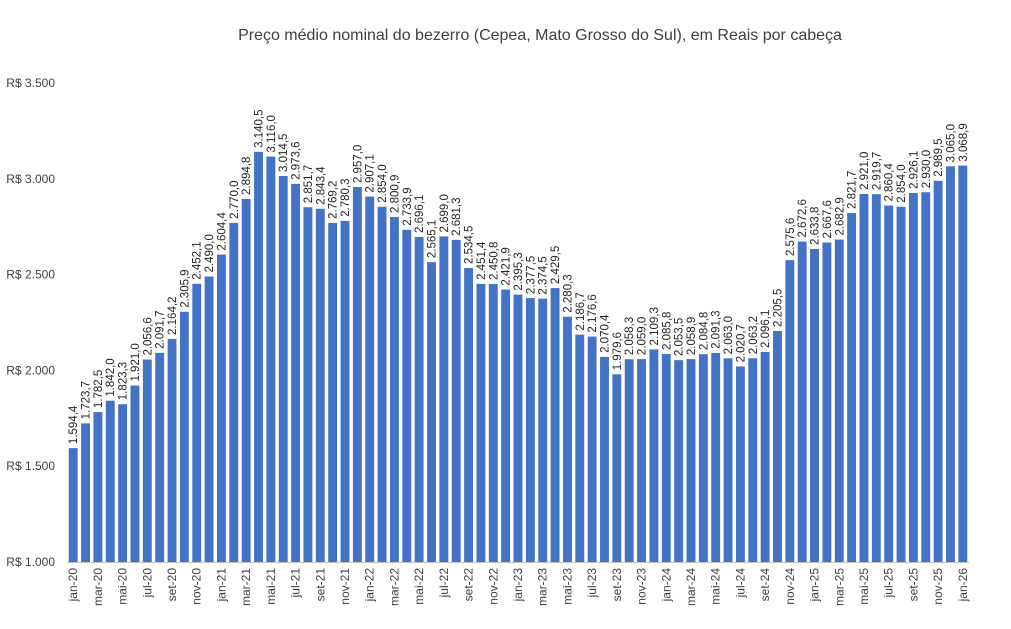  What do you see at coordinates (803, 218) in the screenshot?
I see `data-label: 2.672,6` at bounding box center [803, 218].